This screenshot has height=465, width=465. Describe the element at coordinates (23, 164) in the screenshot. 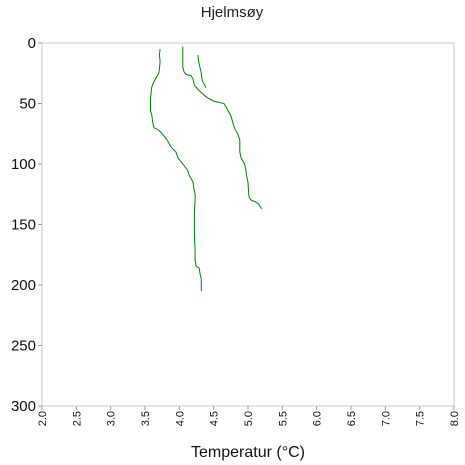

I see `y-tick-label: 100` at that location.